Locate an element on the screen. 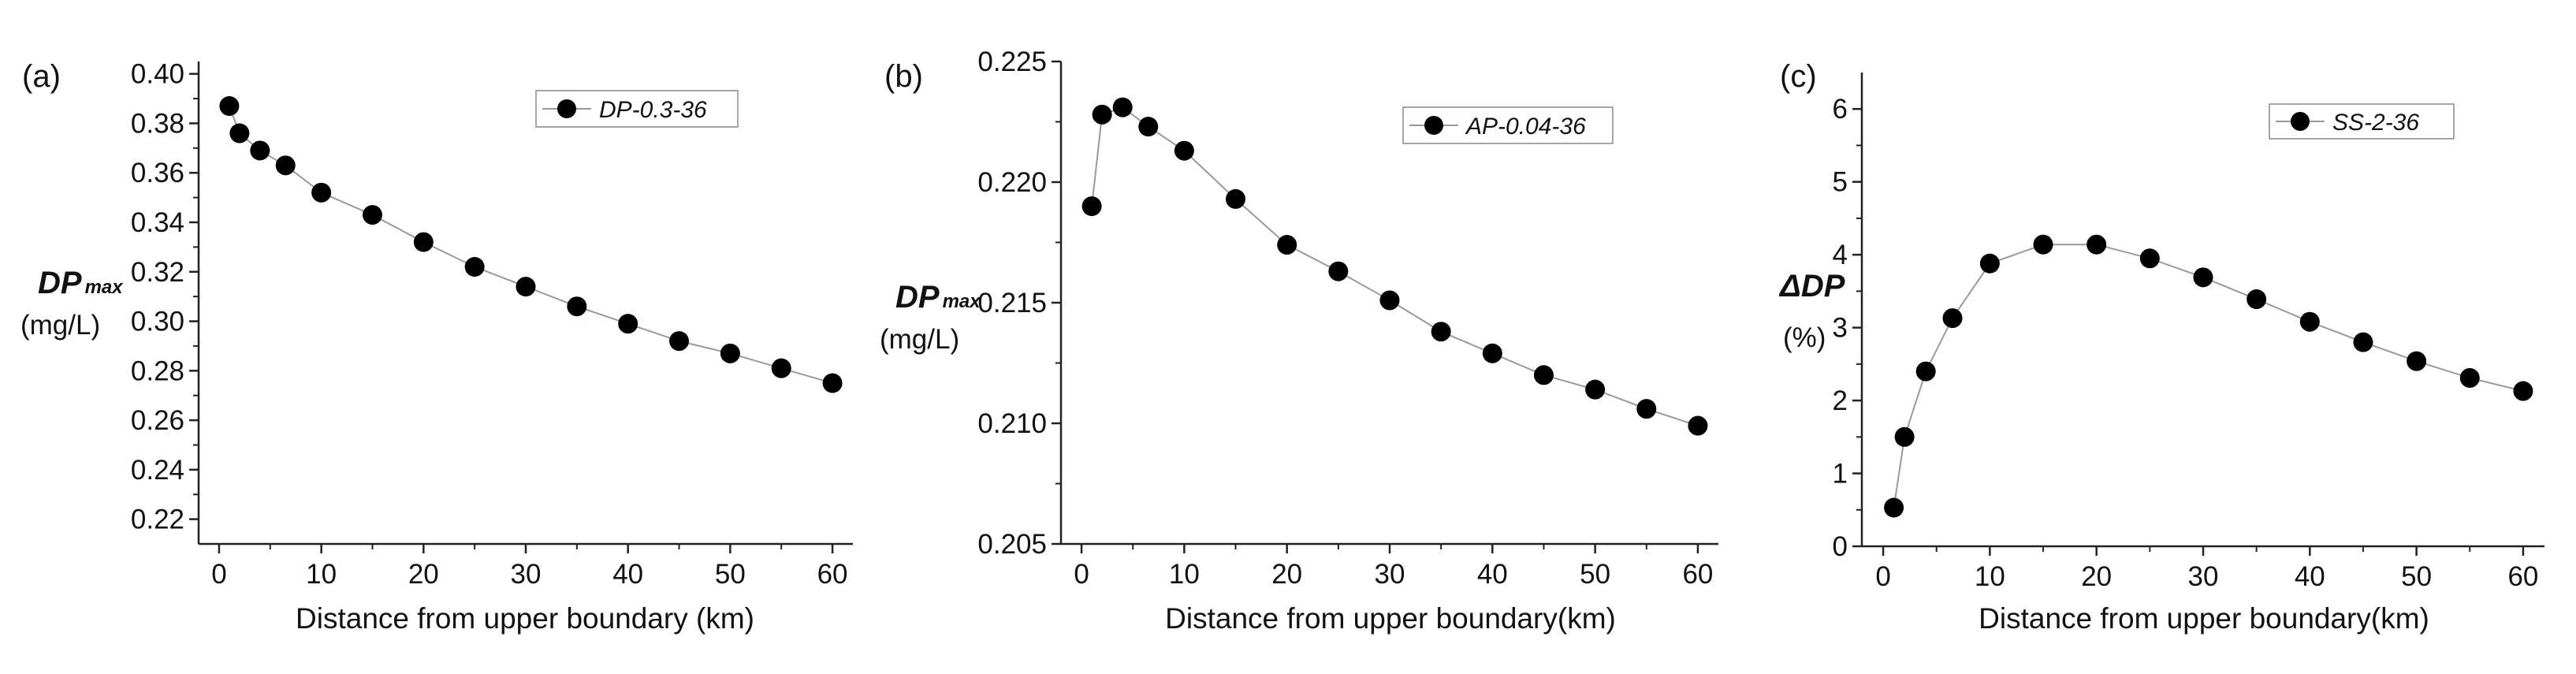 The width and height of the screenshot is (2576, 674). panel-a-y-tick-label: 0.32 is located at coordinates (157, 272).